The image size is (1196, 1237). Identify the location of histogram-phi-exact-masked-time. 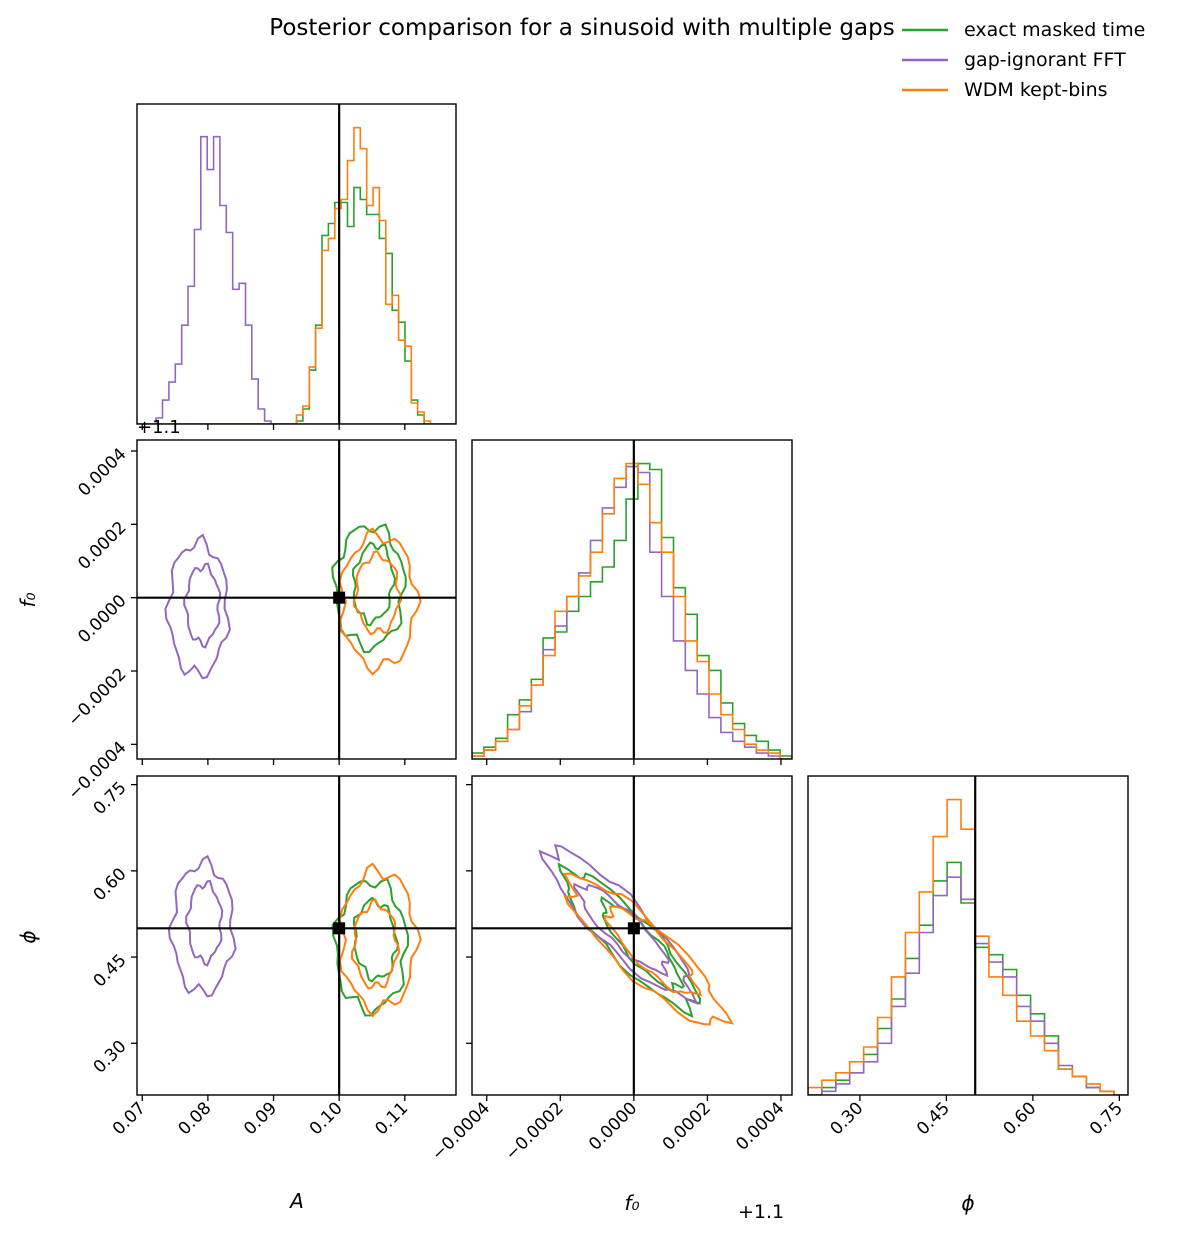
(968, 978).